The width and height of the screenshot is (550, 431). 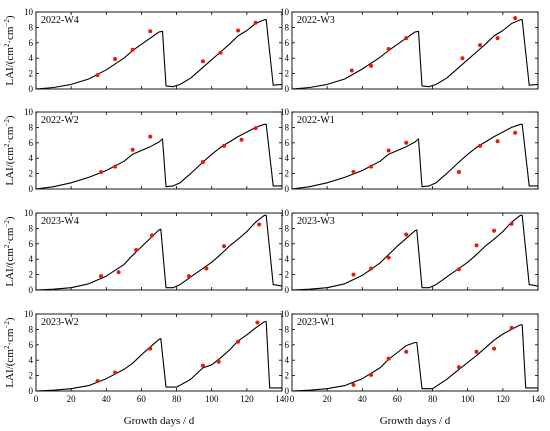 I want to click on x-tick-label: 80, so click(x=177, y=399).